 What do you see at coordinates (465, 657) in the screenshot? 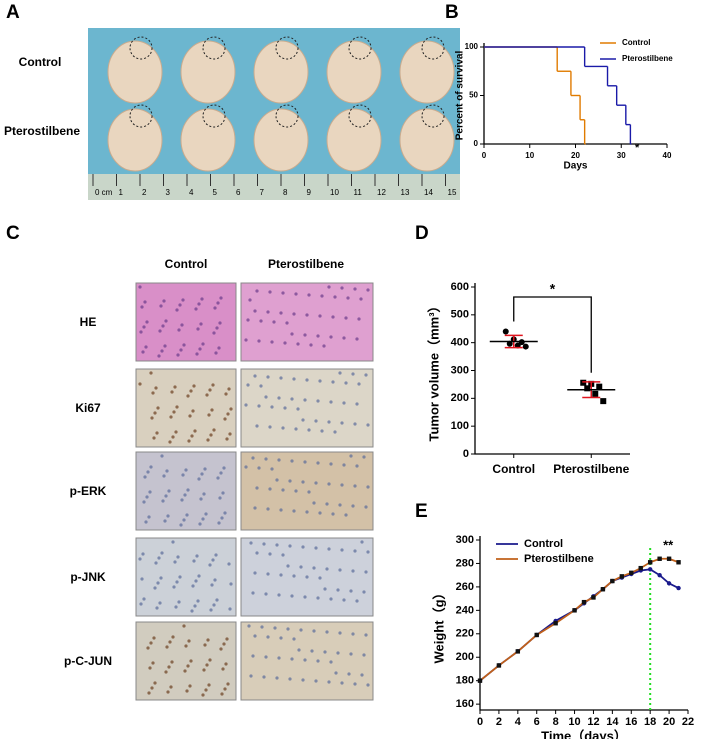
I see `y-tick-label: 200` at bounding box center [465, 657].